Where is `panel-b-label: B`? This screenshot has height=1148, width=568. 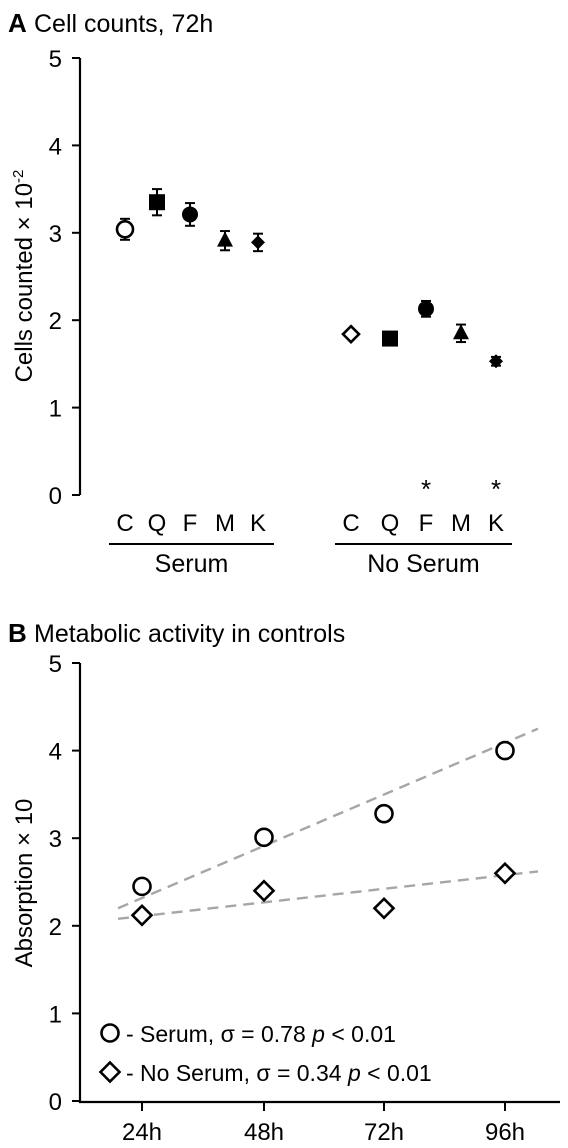
panel-b-label: B is located at coordinates (17, 633).